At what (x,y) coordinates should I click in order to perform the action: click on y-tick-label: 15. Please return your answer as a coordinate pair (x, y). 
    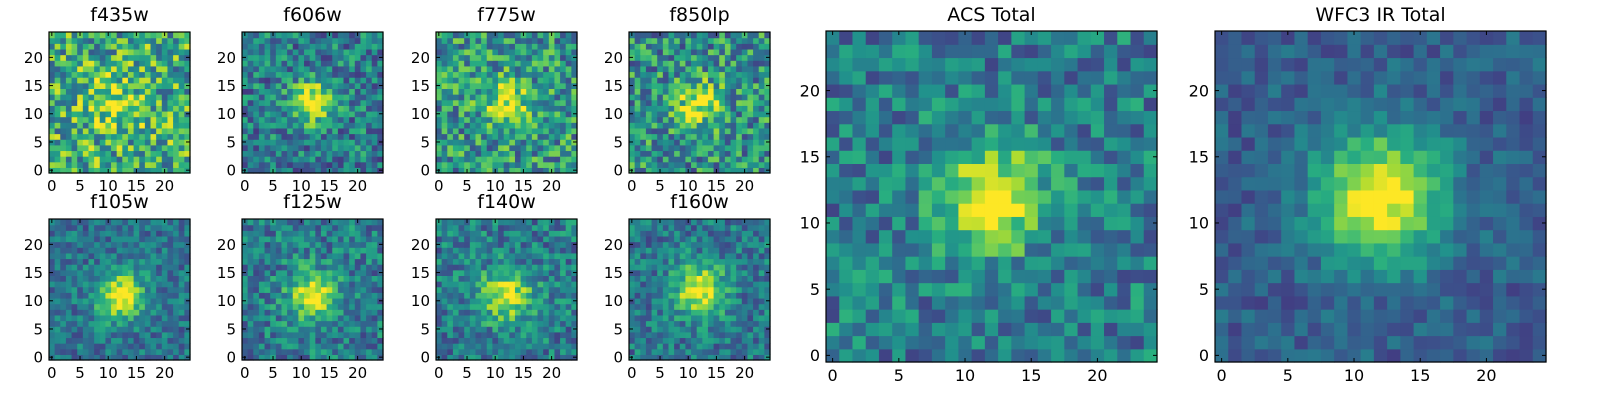
    Looking at the image, I should click on (226, 273).